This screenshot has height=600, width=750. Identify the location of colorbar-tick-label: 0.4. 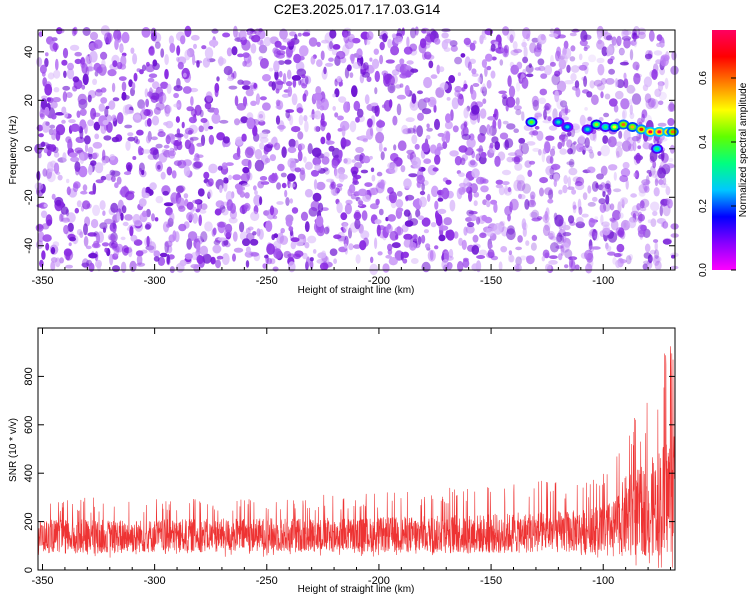
(703, 142).